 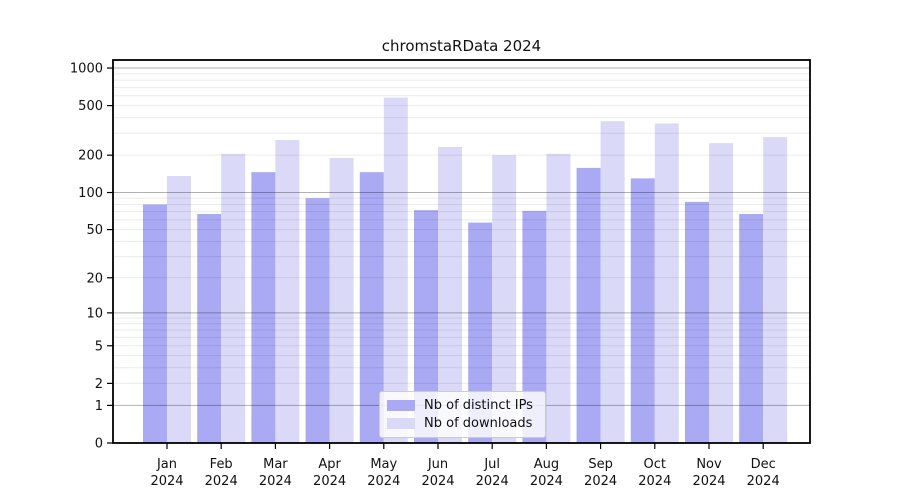 What do you see at coordinates (383, 481) in the screenshot?
I see `x-tick-label-year-may: 2024` at bounding box center [383, 481].